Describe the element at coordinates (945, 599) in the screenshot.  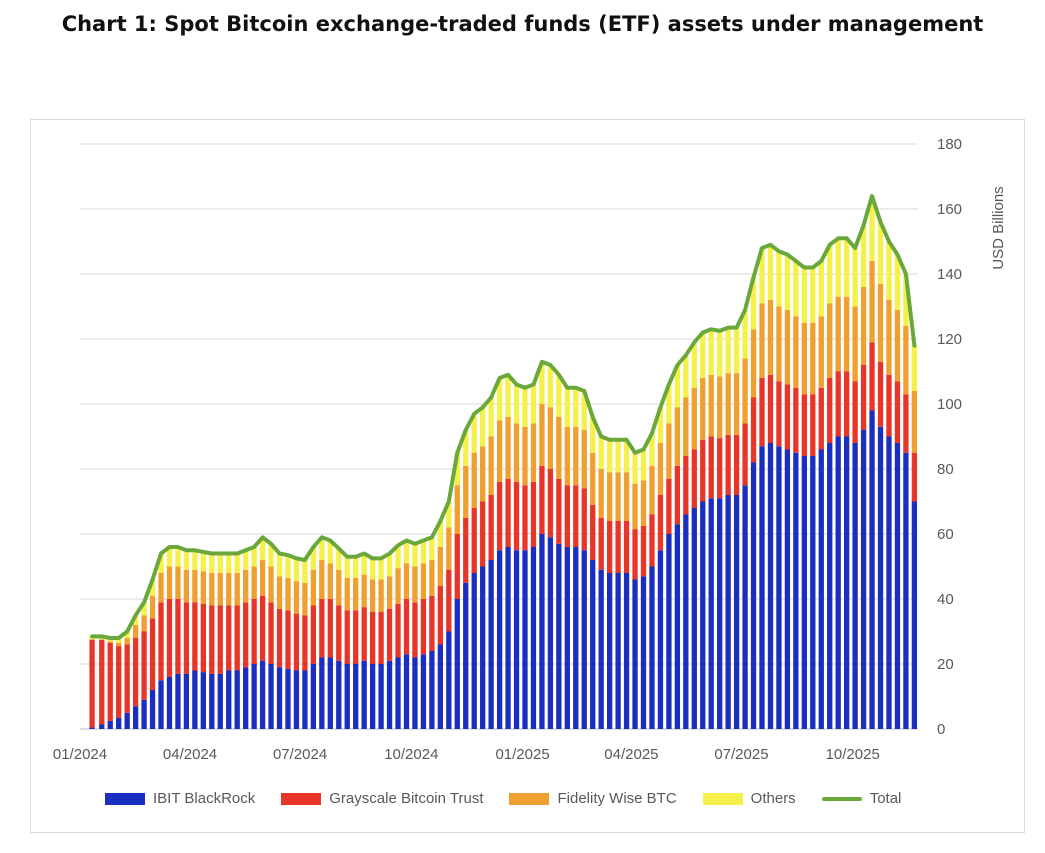
I see `y-tick-label: 40` at that location.